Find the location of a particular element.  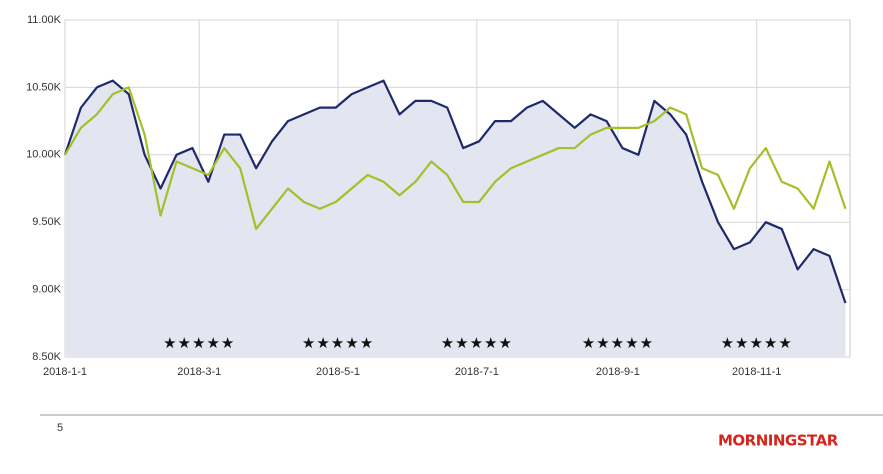

y-tick-label: 9.00K is located at coordinates (46, 290).